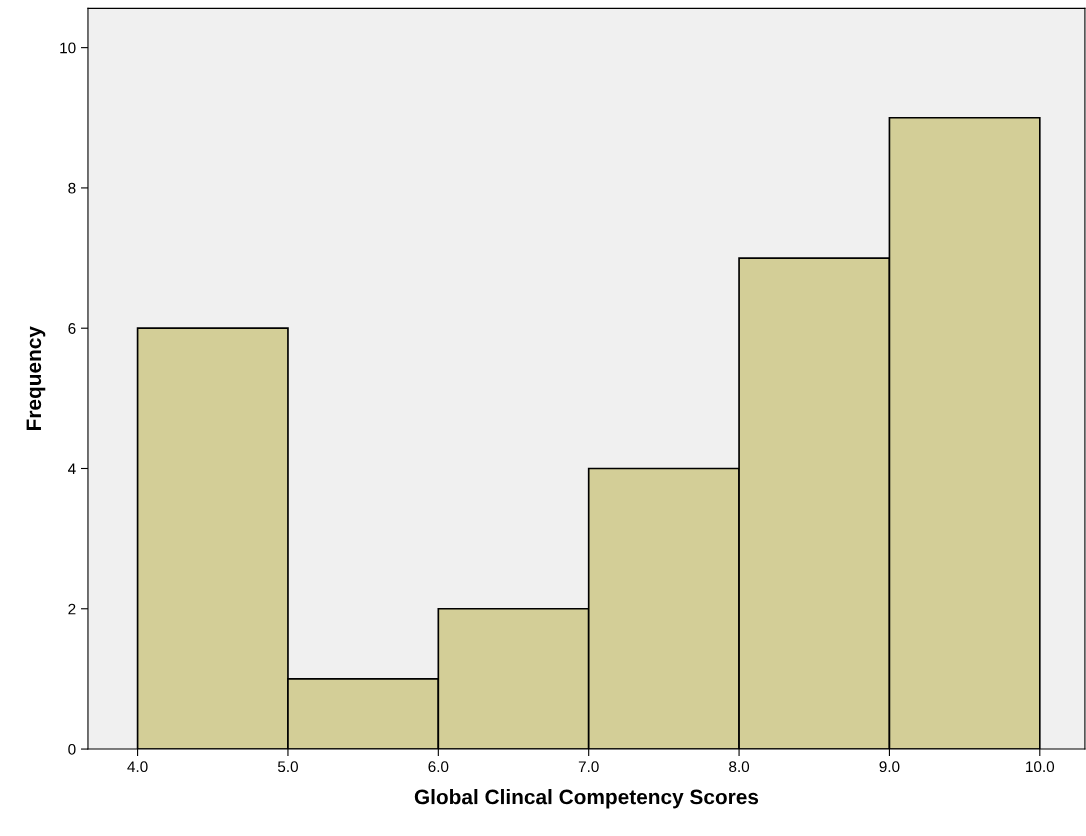 Image resolution: width=1086 pixels, height=836 pixels. Describe the element at coordinates (72, 328) in the screenshot. I see `y-tick-label: 6` at that location.